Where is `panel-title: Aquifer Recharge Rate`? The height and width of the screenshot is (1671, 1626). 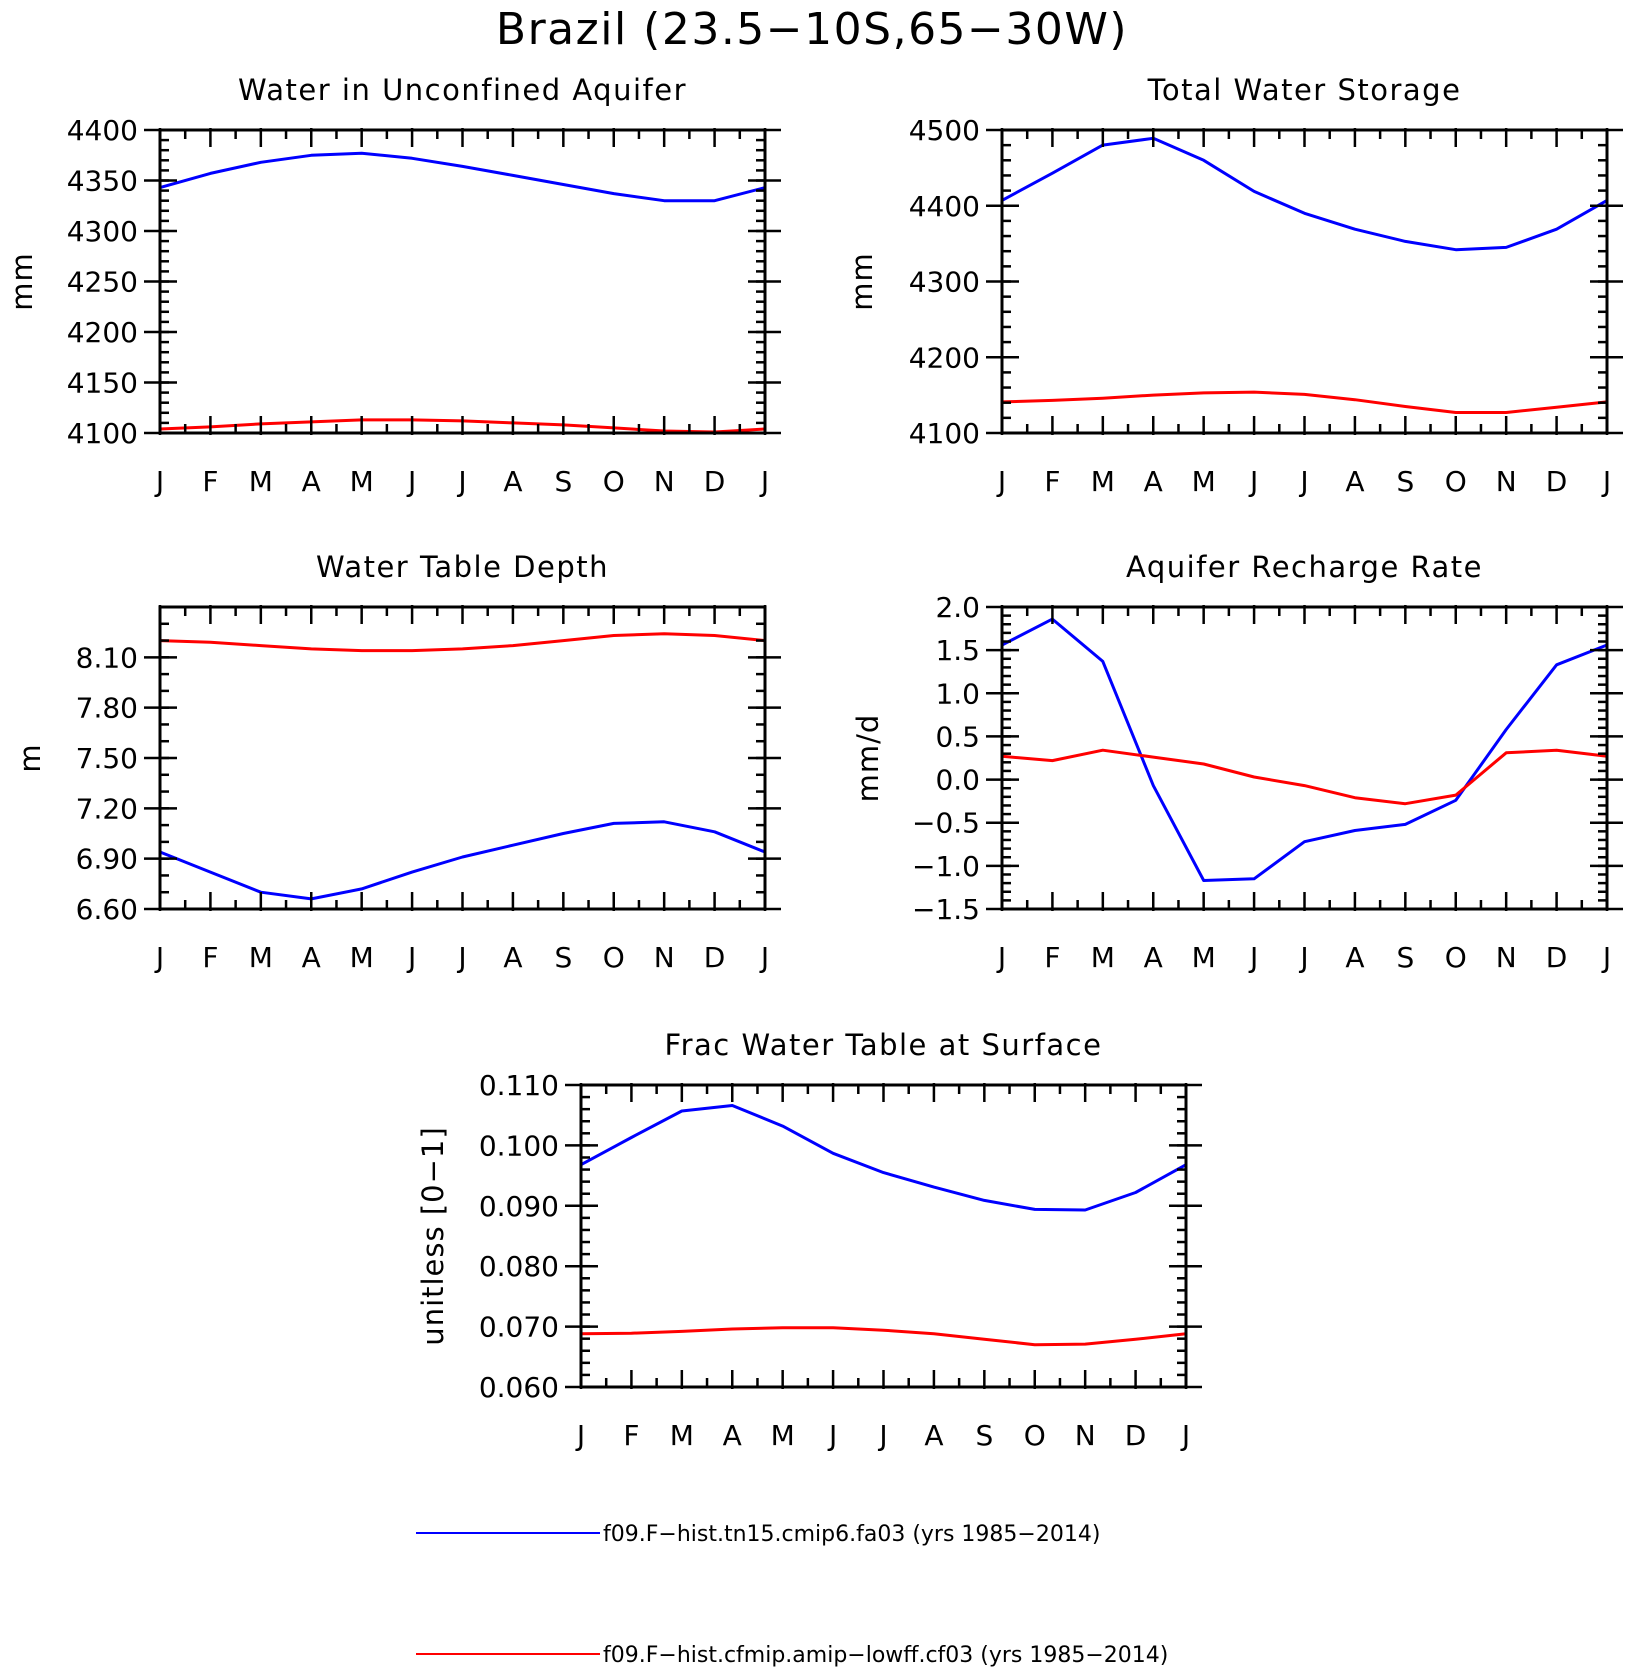 panel-title: Aquifer Recharge Rate is located at coordinates (1304, 567).